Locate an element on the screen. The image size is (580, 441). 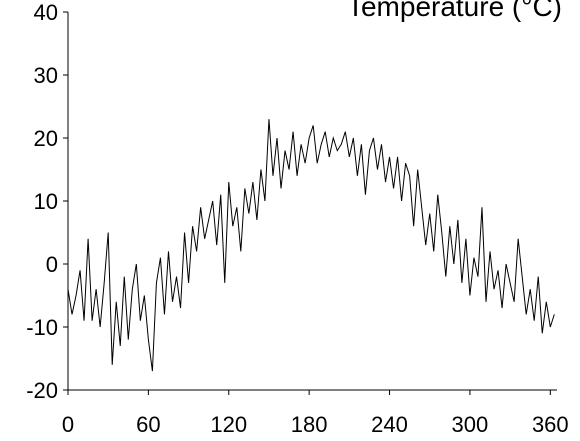
y-tick-label: 40 is located at coordinates (46, 12).